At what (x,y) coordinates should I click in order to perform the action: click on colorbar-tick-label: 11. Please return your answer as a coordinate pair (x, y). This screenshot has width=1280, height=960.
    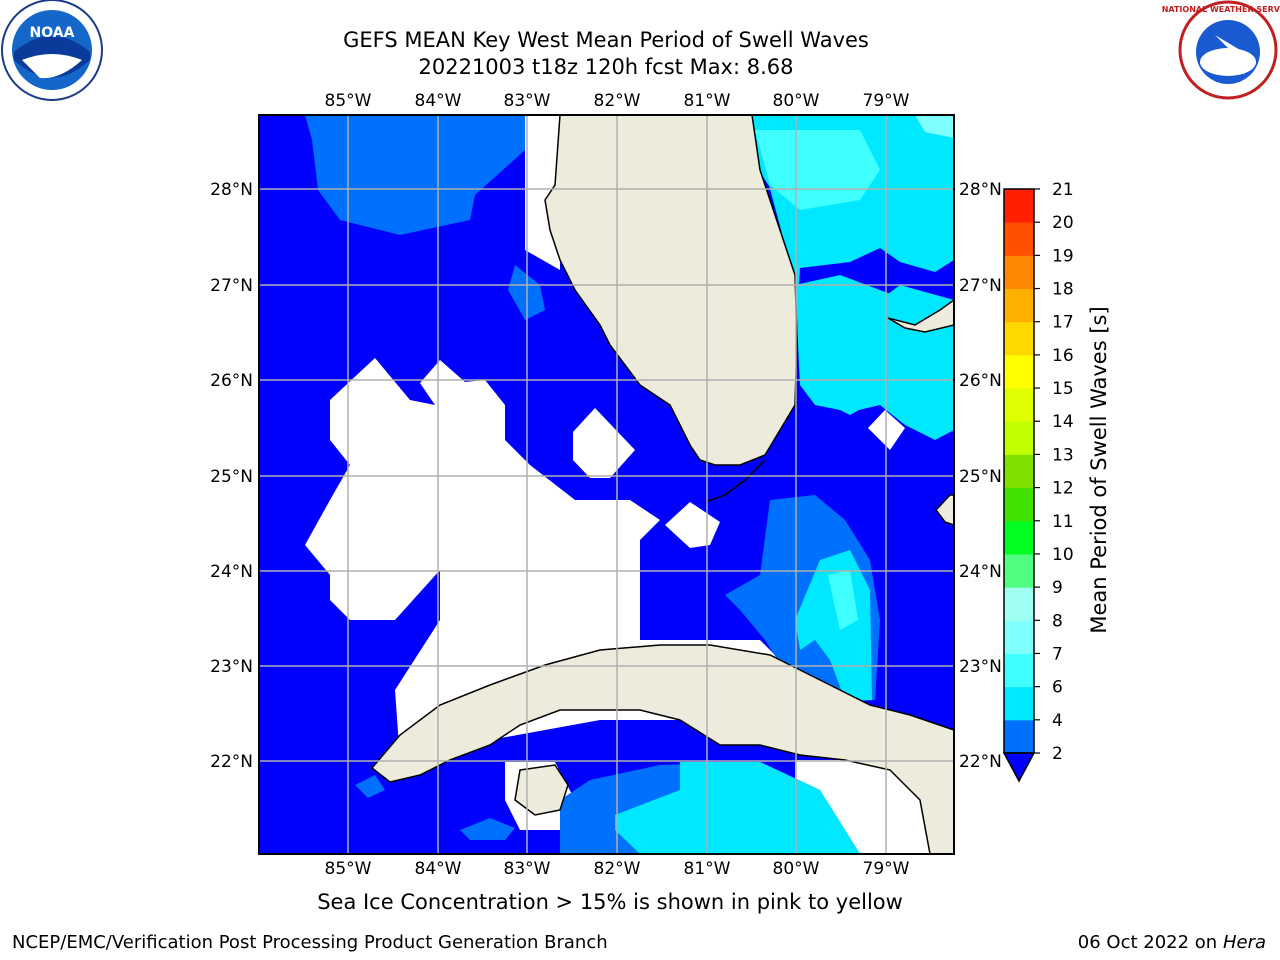
    Looking at the image, I should click on (1063, 522).